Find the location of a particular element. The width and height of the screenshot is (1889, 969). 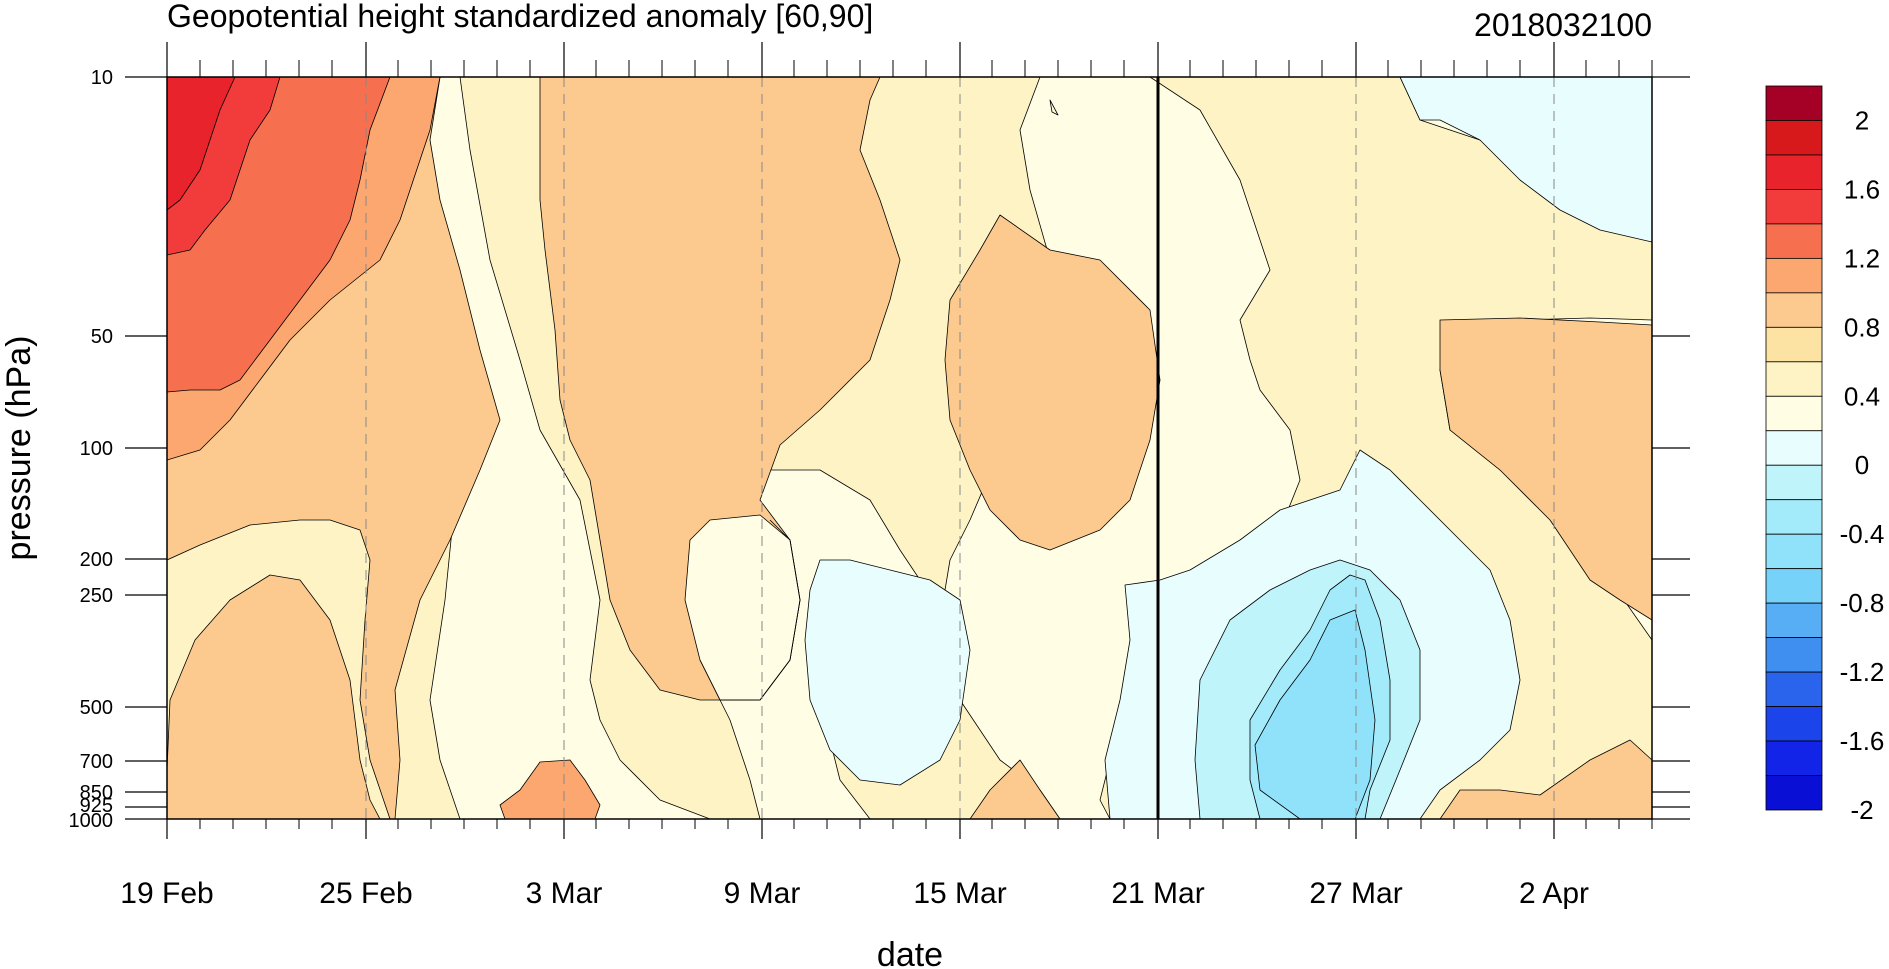

x-tick-label: 2 Apr is located at coordinates (1554, 893).